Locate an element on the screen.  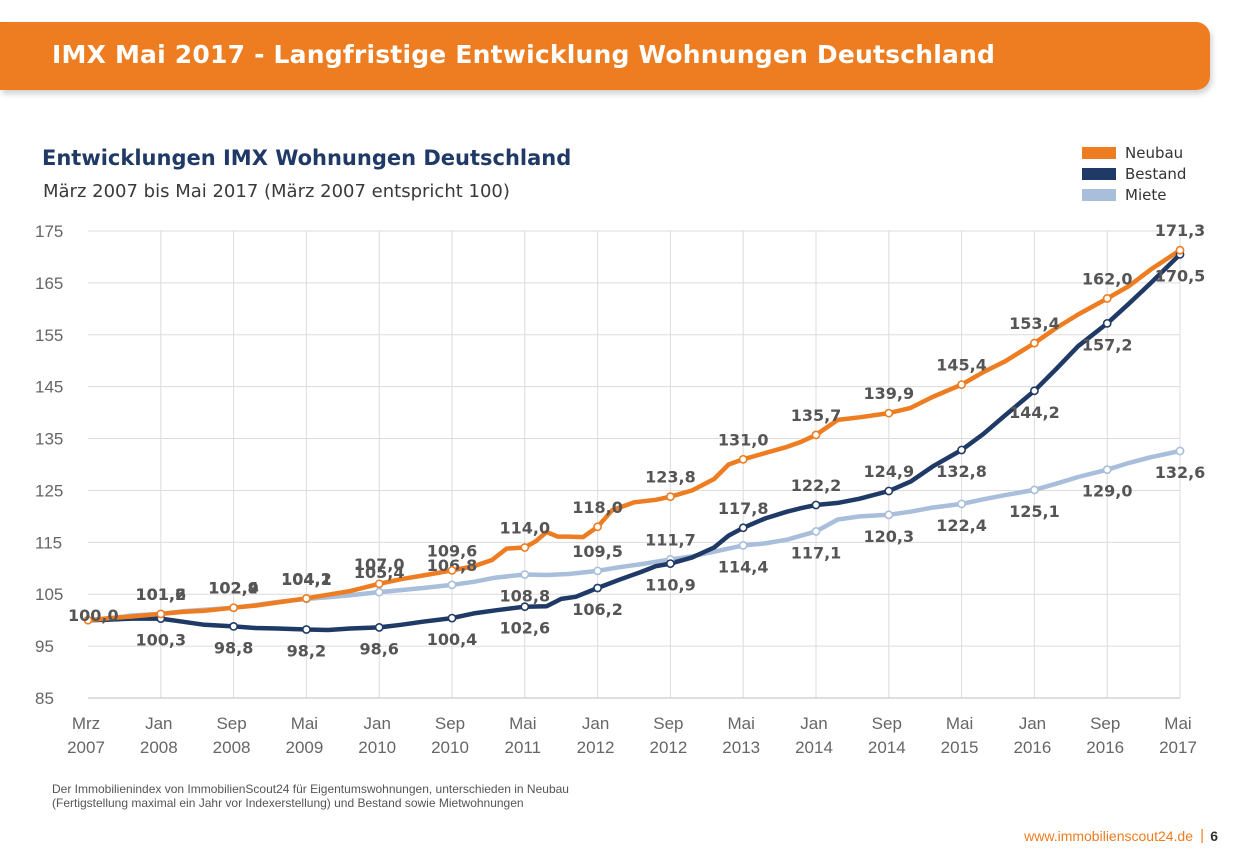
x-tick-label: Jan 2008 is located at coordinates (159, 735).